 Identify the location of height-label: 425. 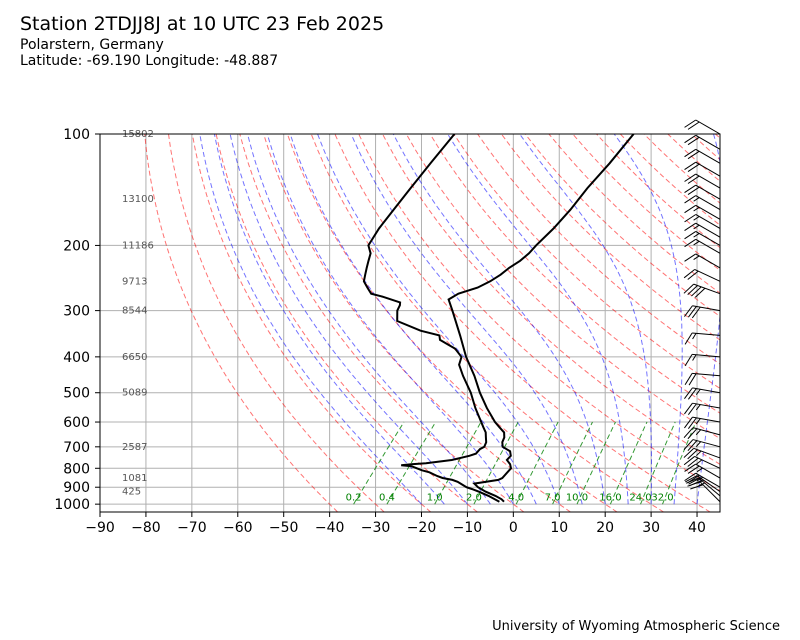
(131, 492).